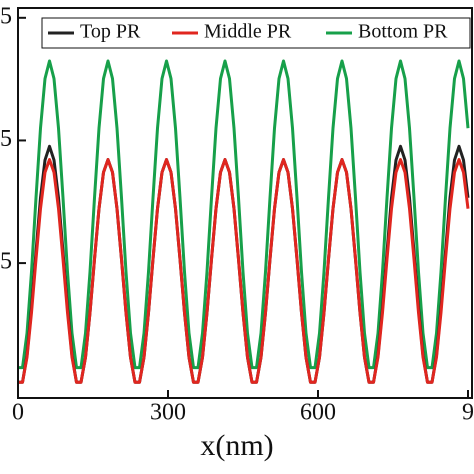 Image resolution: width=474 pixels, height=474 pixels. Describe the element at coordinates (236, 445) in the screenshot. I see `x-axis-label: x(nm)` at that location.